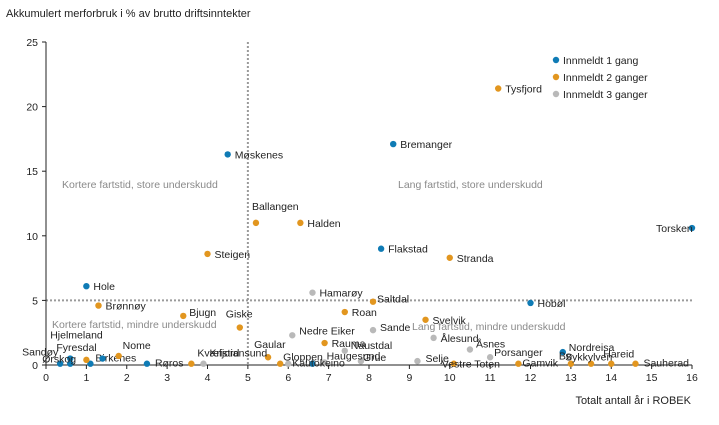 This screenshot has width=719, height=425. Describe the element at coordinates (605, 78) in the screenshot. I see `legend-label: Innmeldt 2 ganger` at that location.